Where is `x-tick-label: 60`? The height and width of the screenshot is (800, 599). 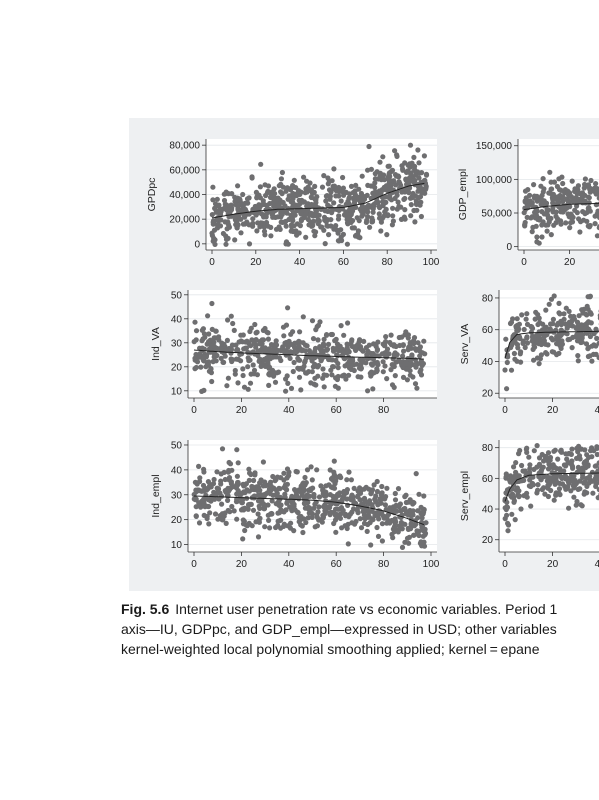 x-tick-label: 60 is located at coordinates (344, 262).